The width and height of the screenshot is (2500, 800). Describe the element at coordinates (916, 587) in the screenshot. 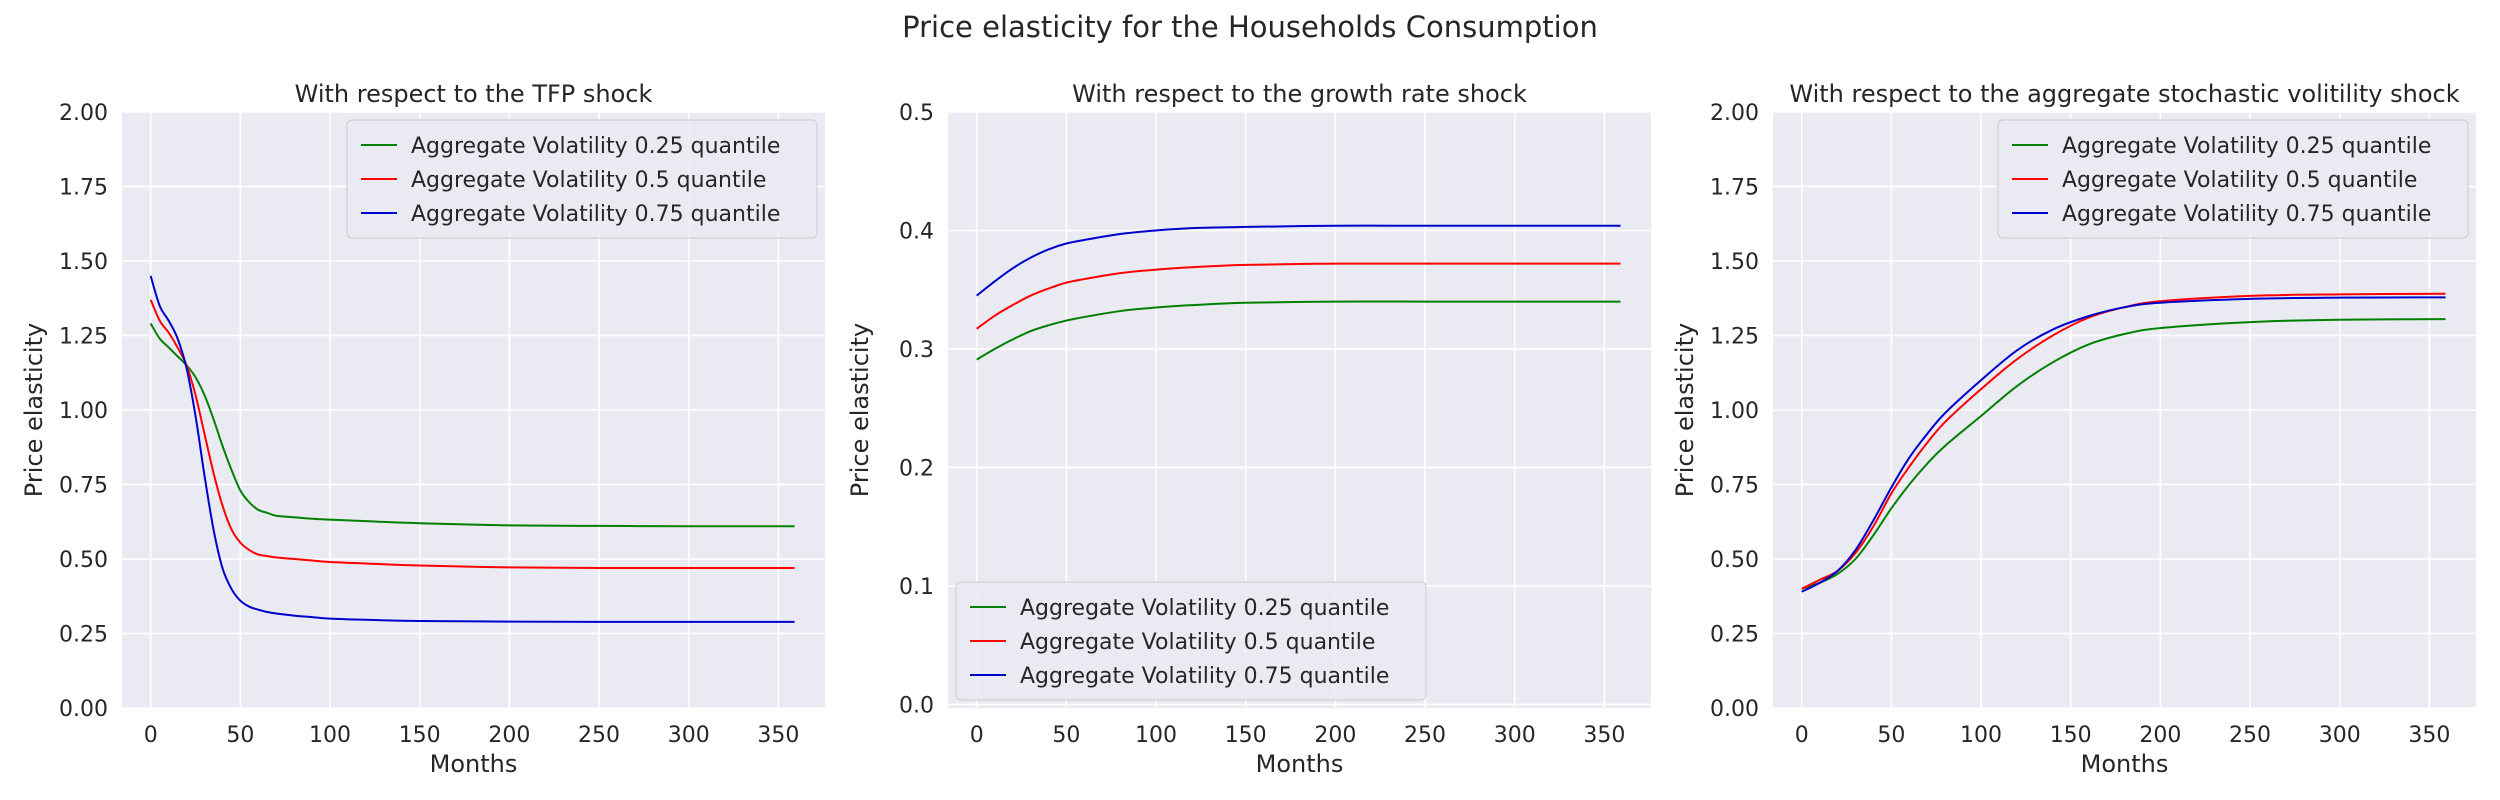

I see `y-tick-label: 0.1` at that location.